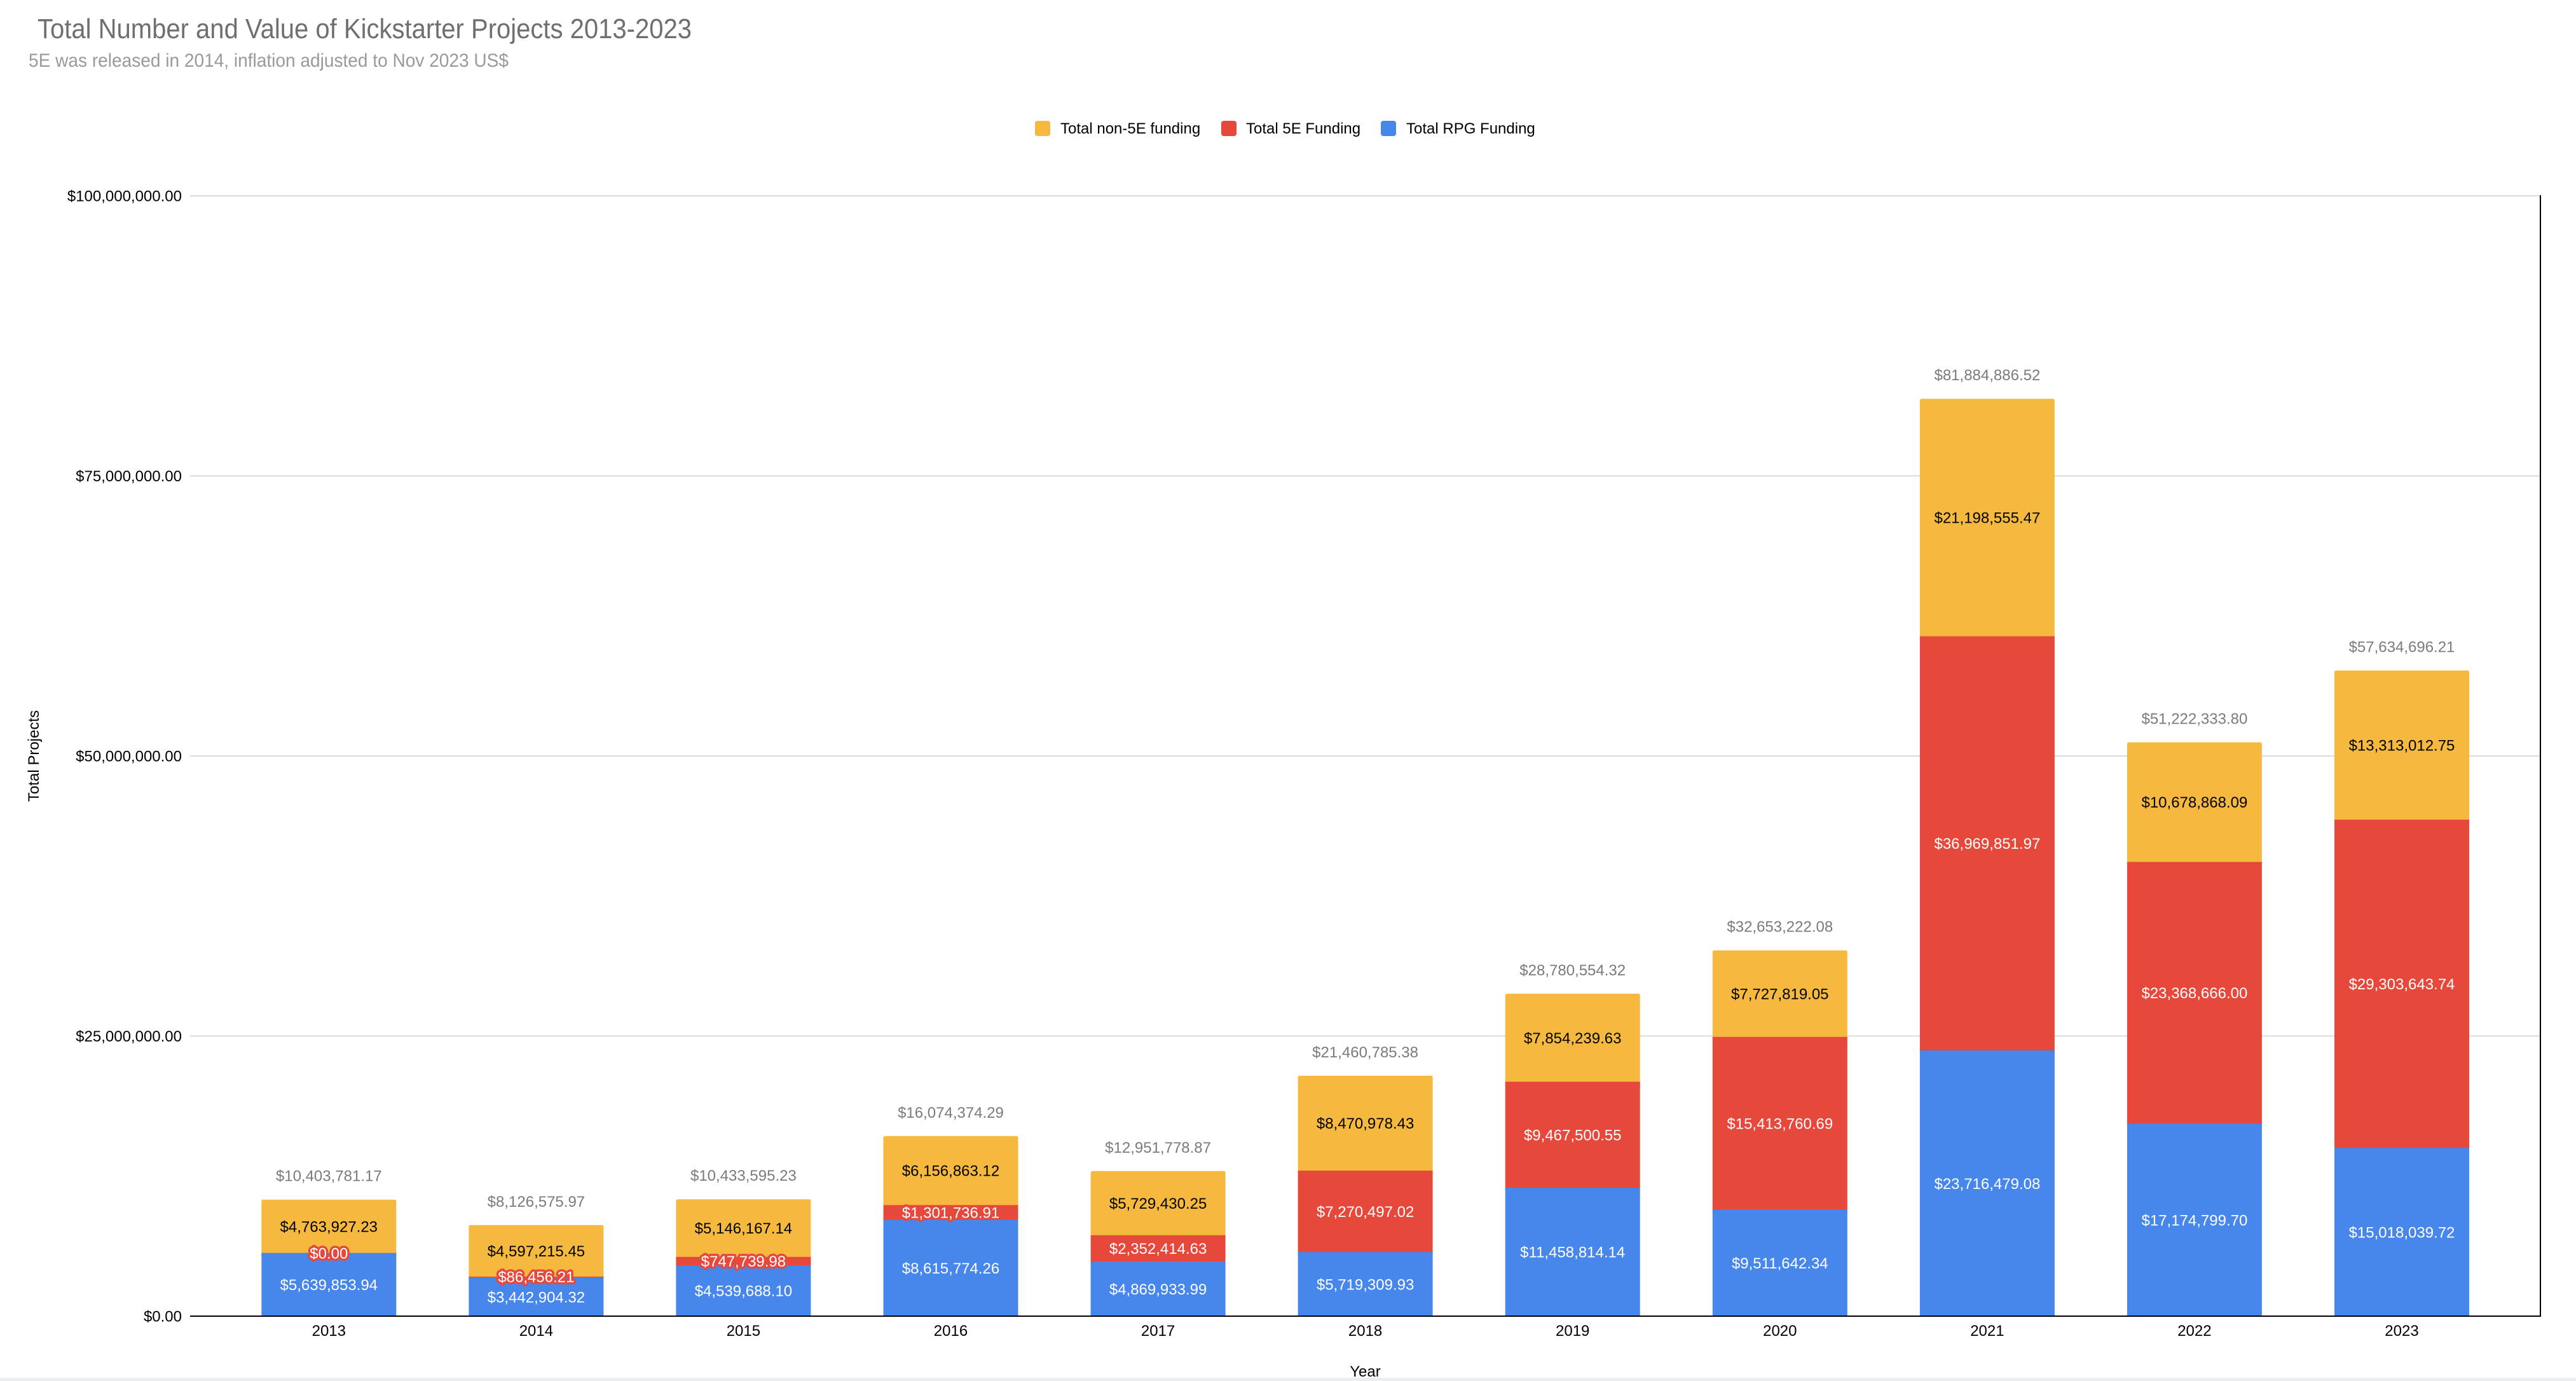  I want to click on svg-text: $5,729,430.25, so click(1158, 1204).